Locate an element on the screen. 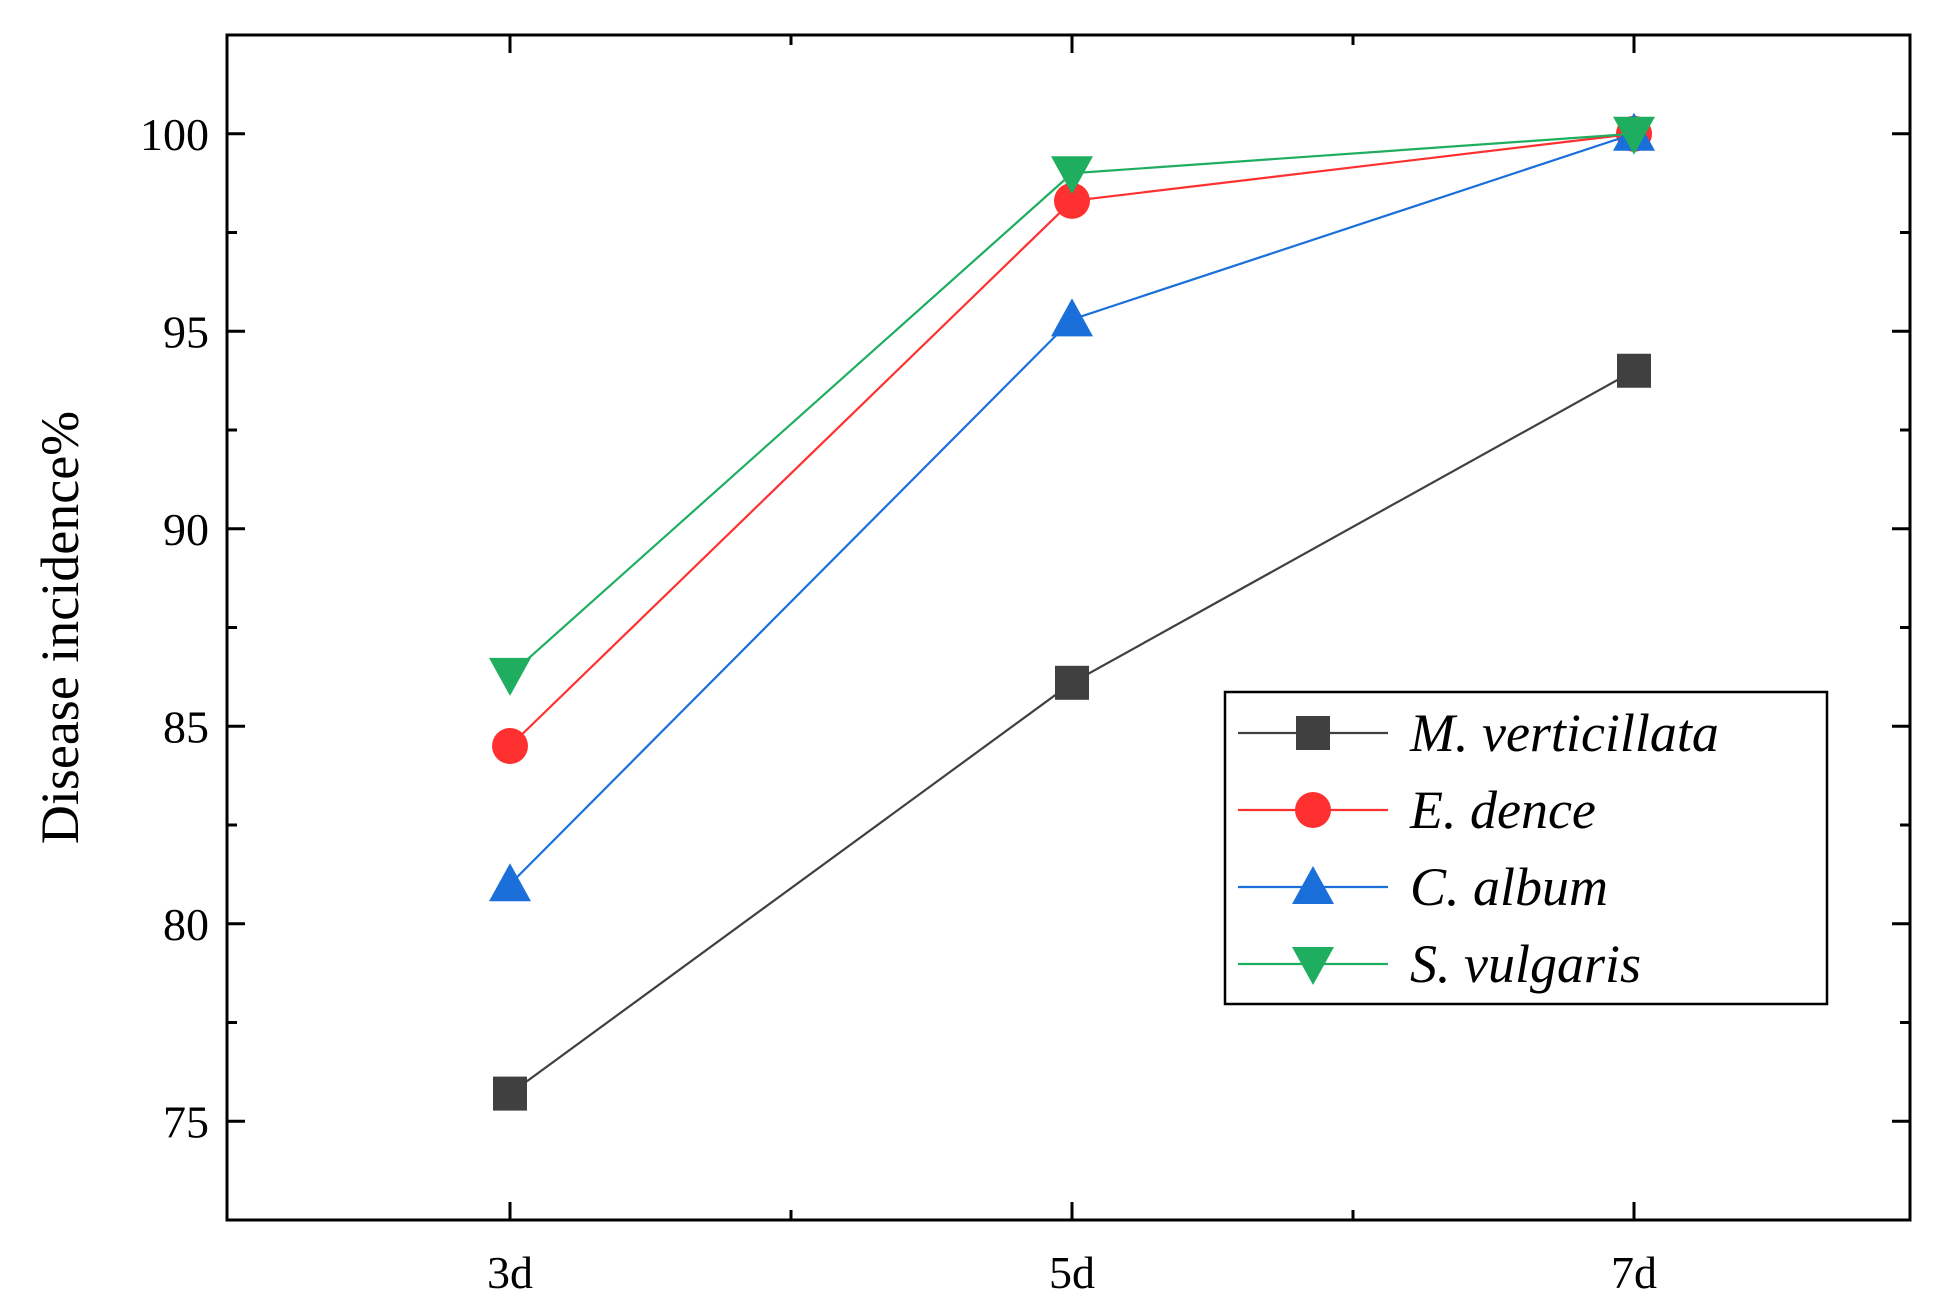 The height and width of the screenshot is (1308, 1935). y-axis-title: Disease incidence% is located at coordinates (60, 627).